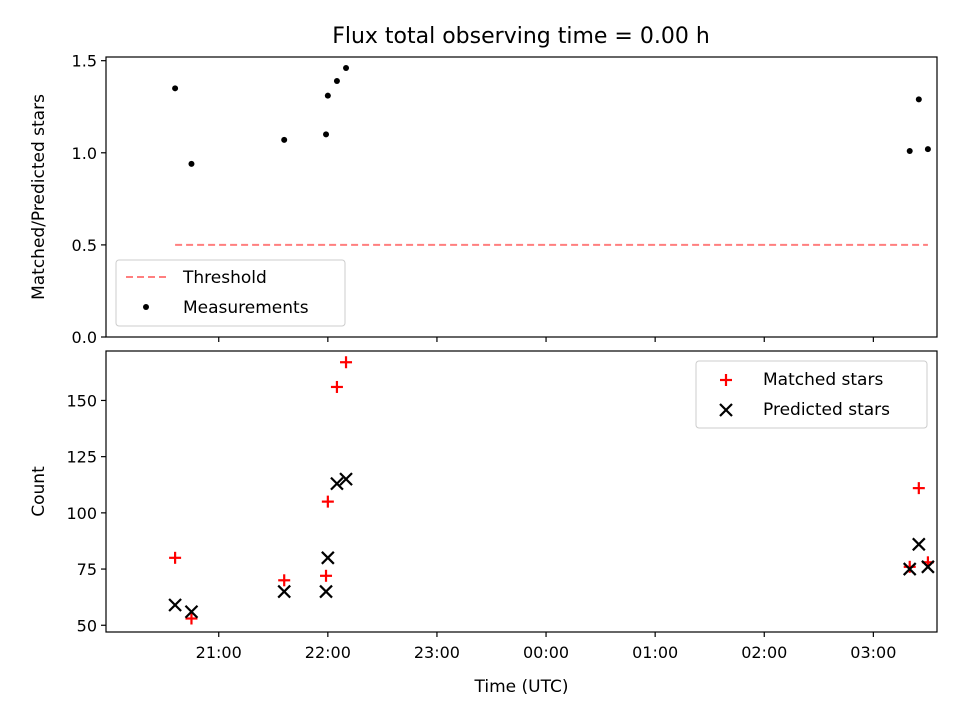 The image size is (960, 720). What do you see at coordinates (826, 410) in the screenshot?
I see `legend-predicted-label: Predicted stars` at bounding box center [826, 410].